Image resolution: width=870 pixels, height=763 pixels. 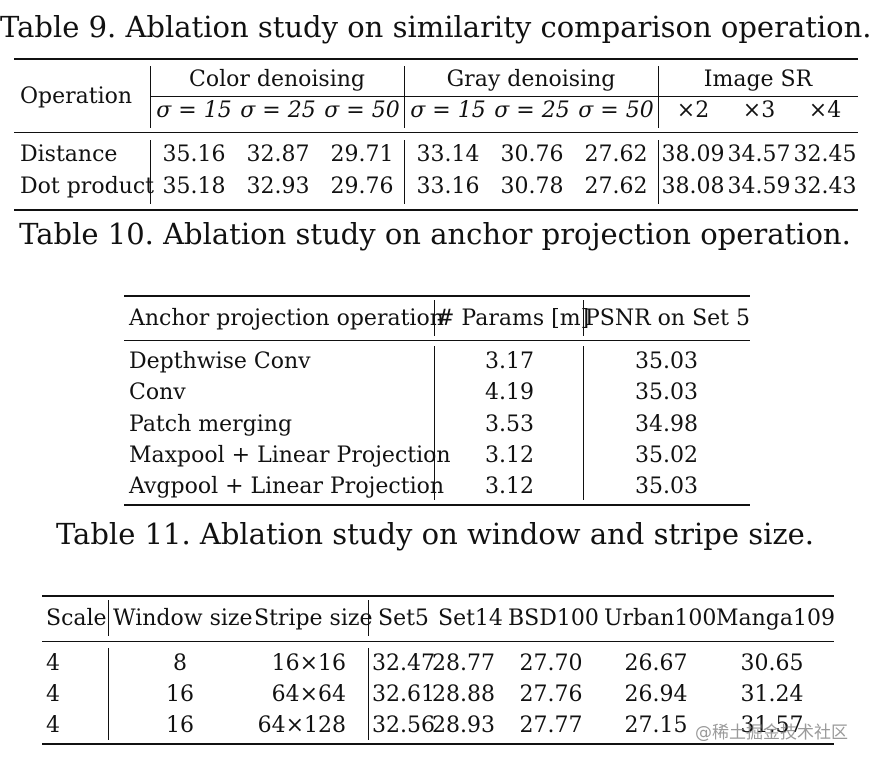 What do you see at coordinates (437, 296) in the screenshot?
I see `table10-top-rule` at bounding box center [437, 296].